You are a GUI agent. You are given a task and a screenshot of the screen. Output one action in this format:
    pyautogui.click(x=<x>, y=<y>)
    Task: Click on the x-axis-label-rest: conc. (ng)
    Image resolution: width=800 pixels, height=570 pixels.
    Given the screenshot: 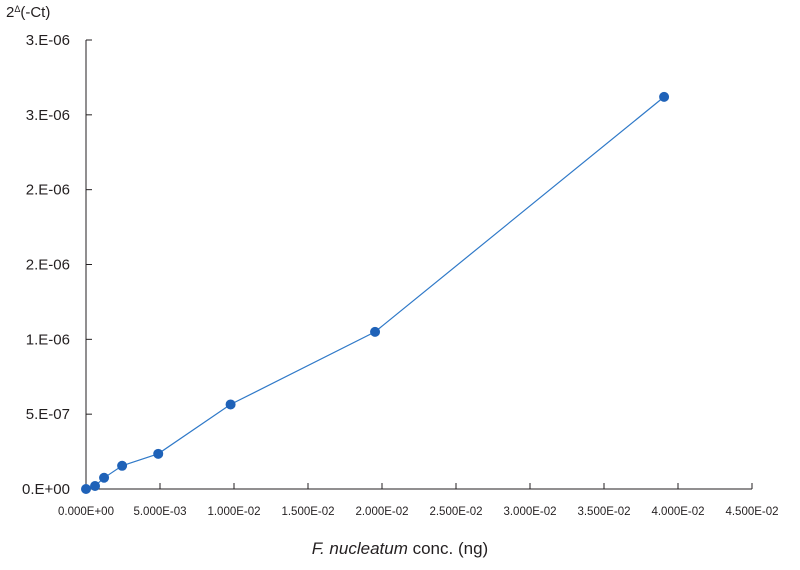 What is the action you would take?
    pyautogui.click(x=448, y=548)
    